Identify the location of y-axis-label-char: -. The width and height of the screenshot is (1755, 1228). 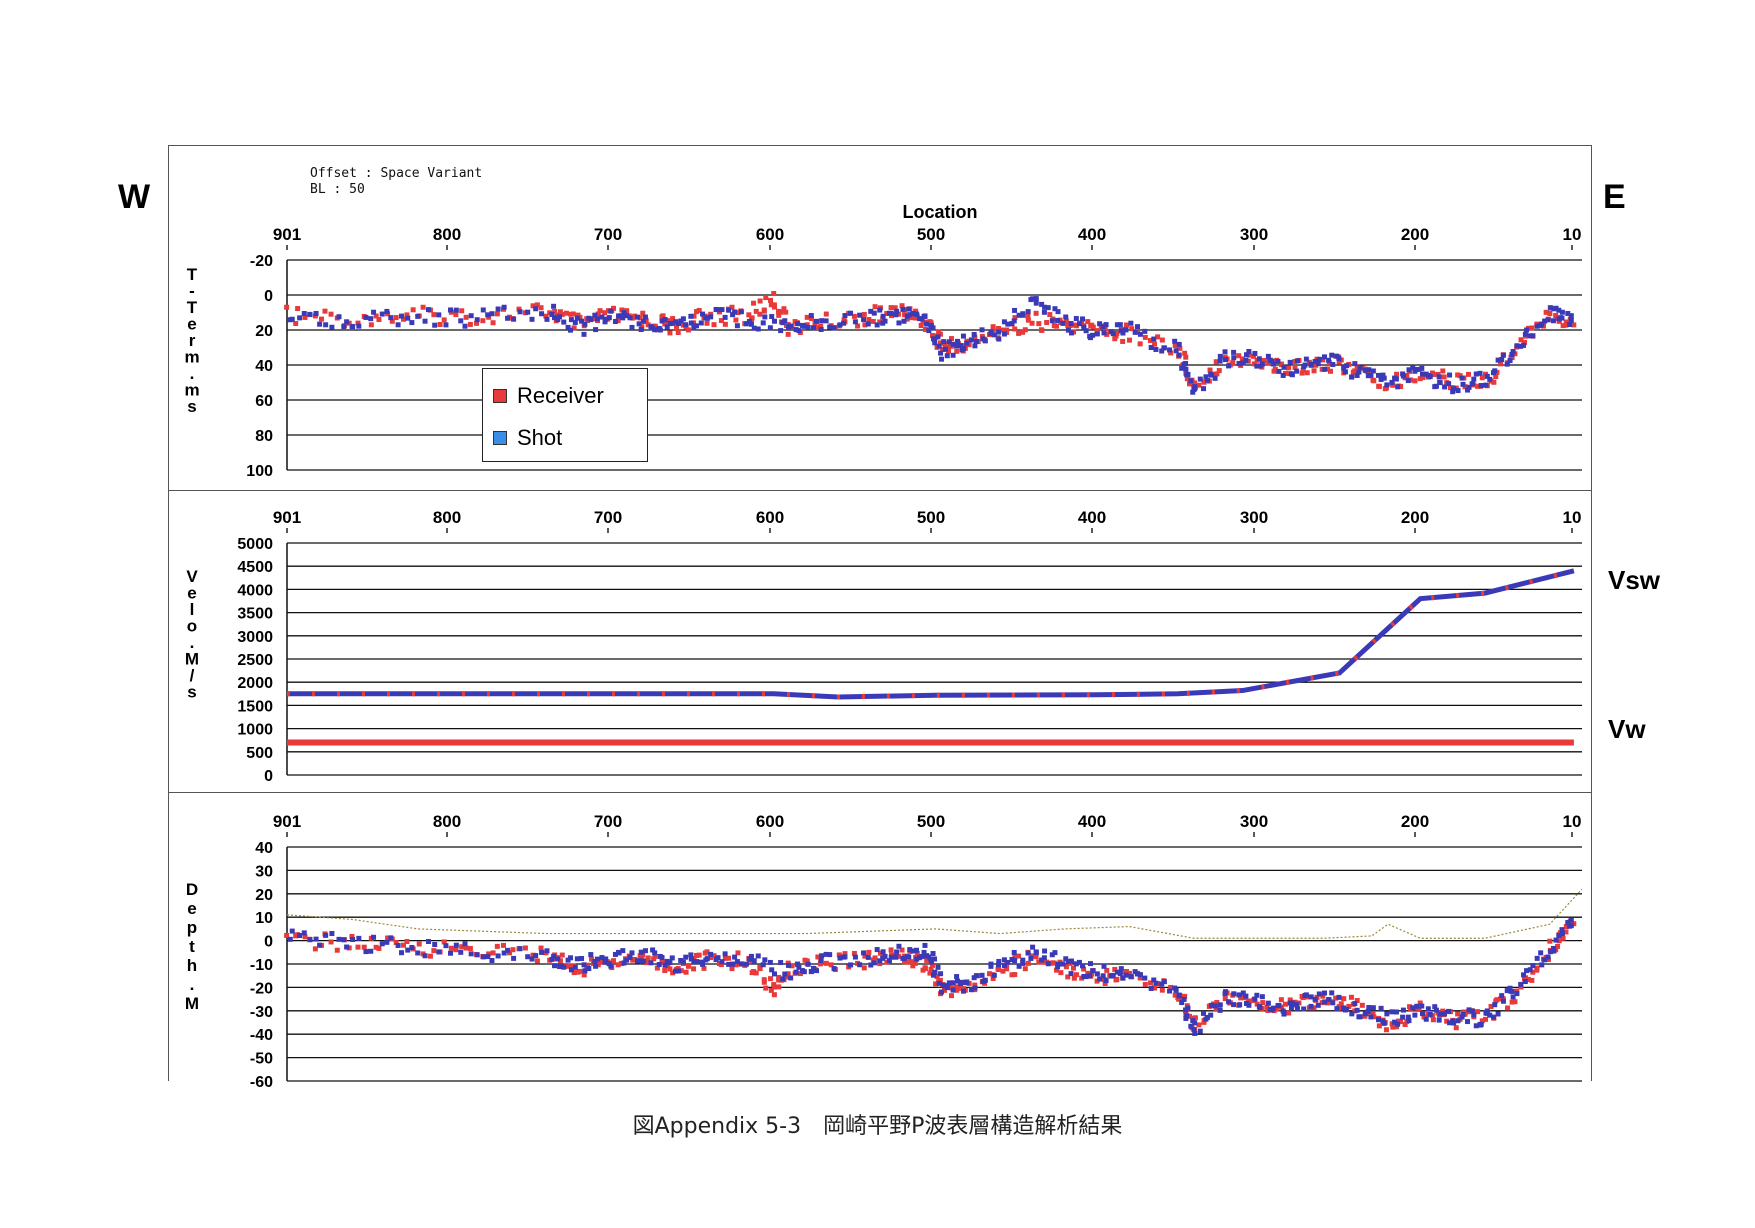
(192, 291).